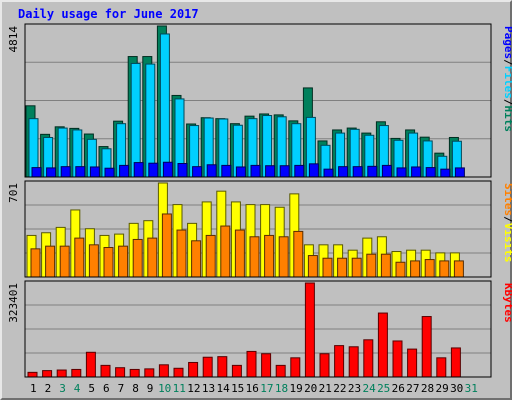 The image size is (512, 400). I want to click on max-label-visits-sites: 701, so click(13, 193).